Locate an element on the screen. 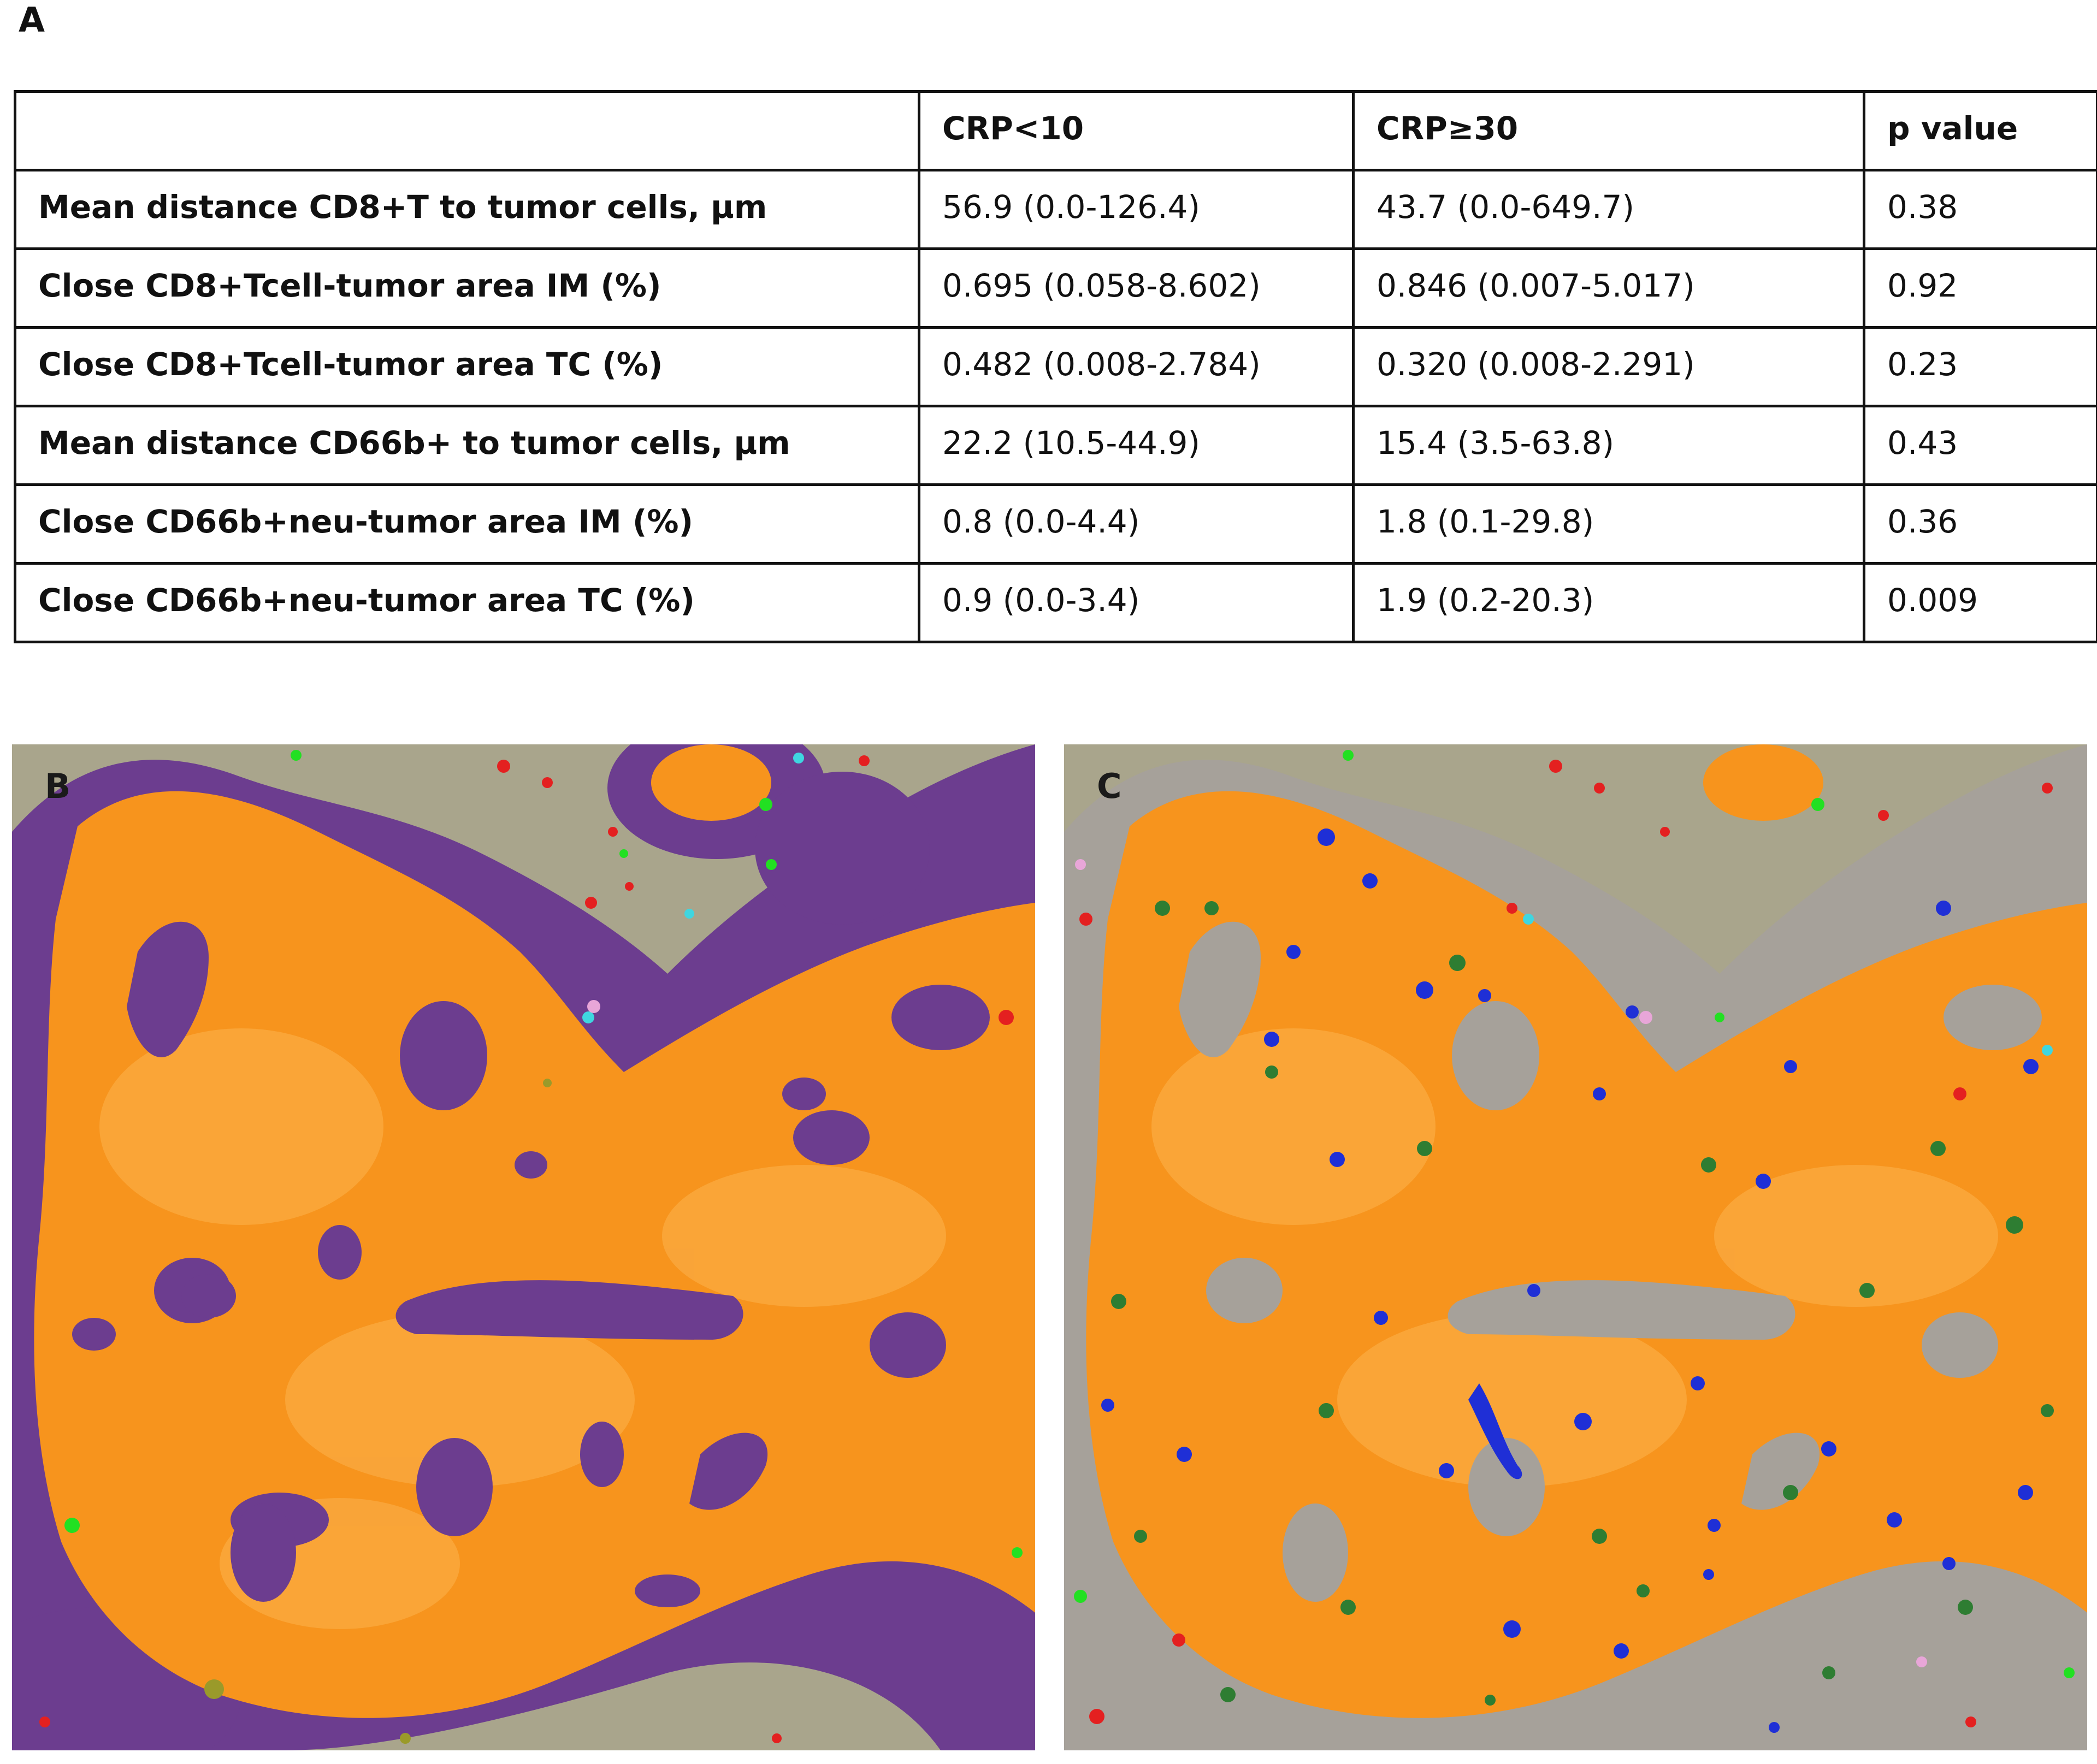 Image resolution: width=2097 pixels, height=1764 pixels. header-p-value: p value is located at coordinates (1980, 130).